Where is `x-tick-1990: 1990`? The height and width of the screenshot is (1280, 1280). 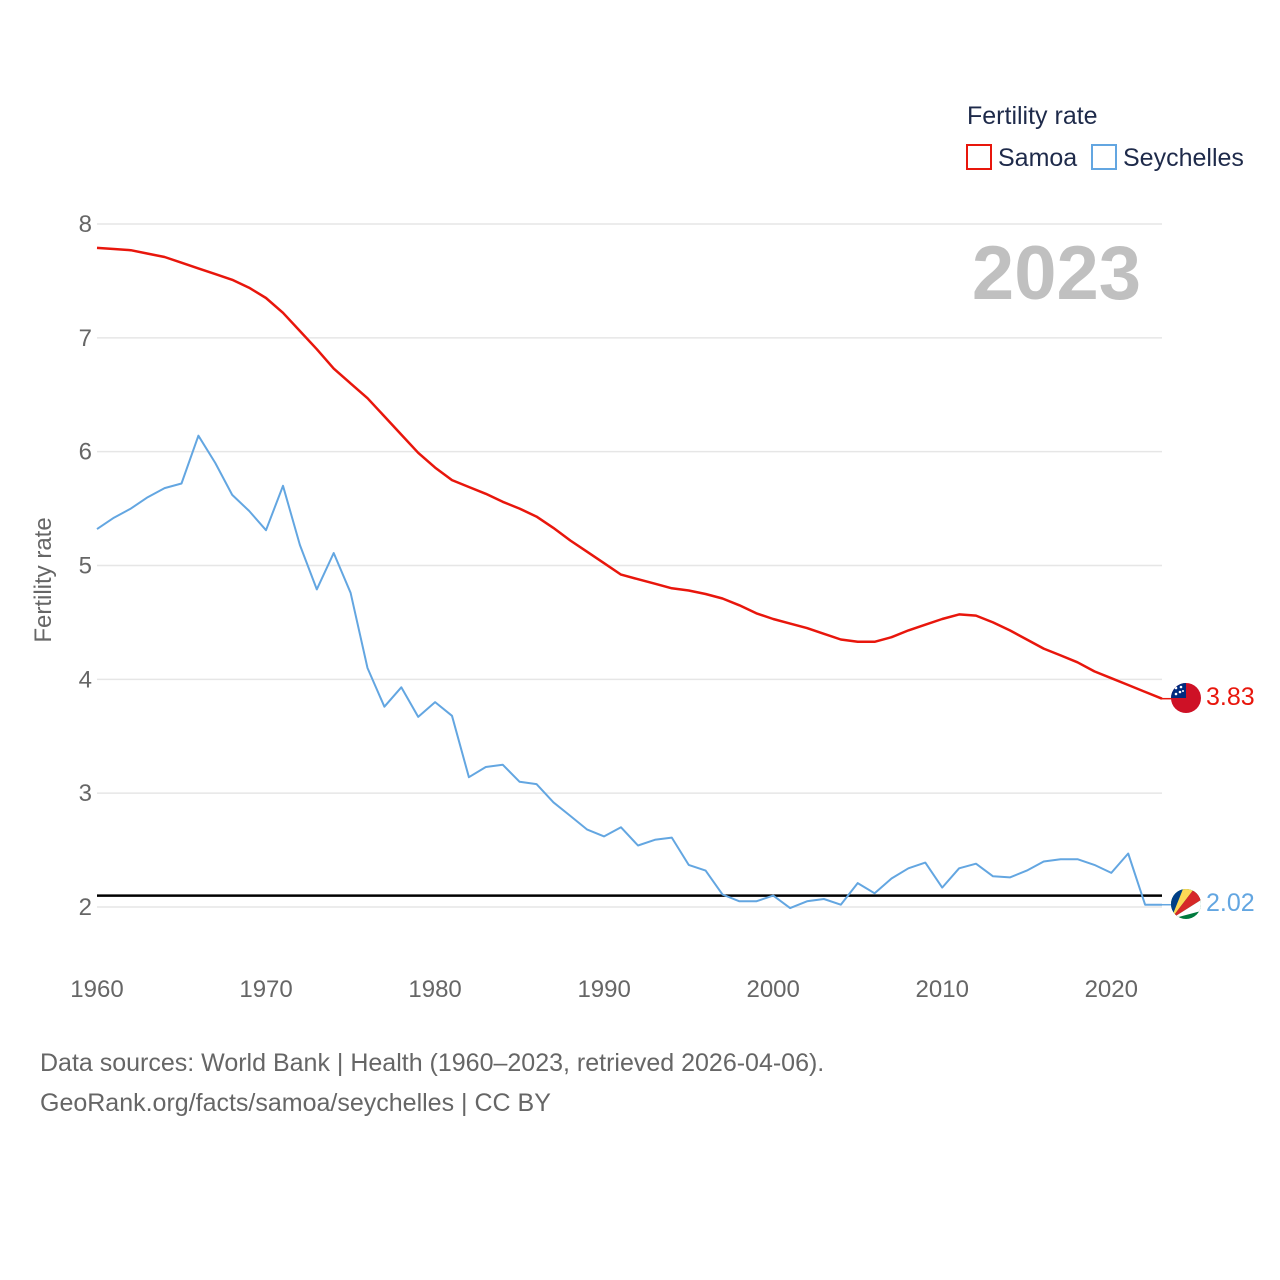
x-tick-1990: 1990 is located at coordinates (603, 989).